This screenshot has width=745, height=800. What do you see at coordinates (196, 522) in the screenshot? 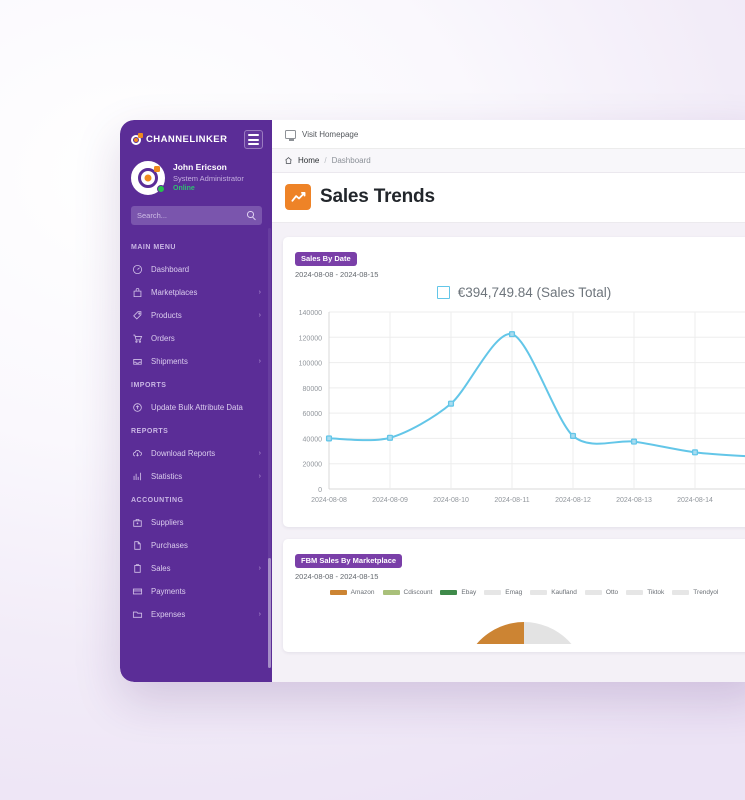
I see `sidebar-item-suppliers: Suppliers` at bounding box center [196, 522].